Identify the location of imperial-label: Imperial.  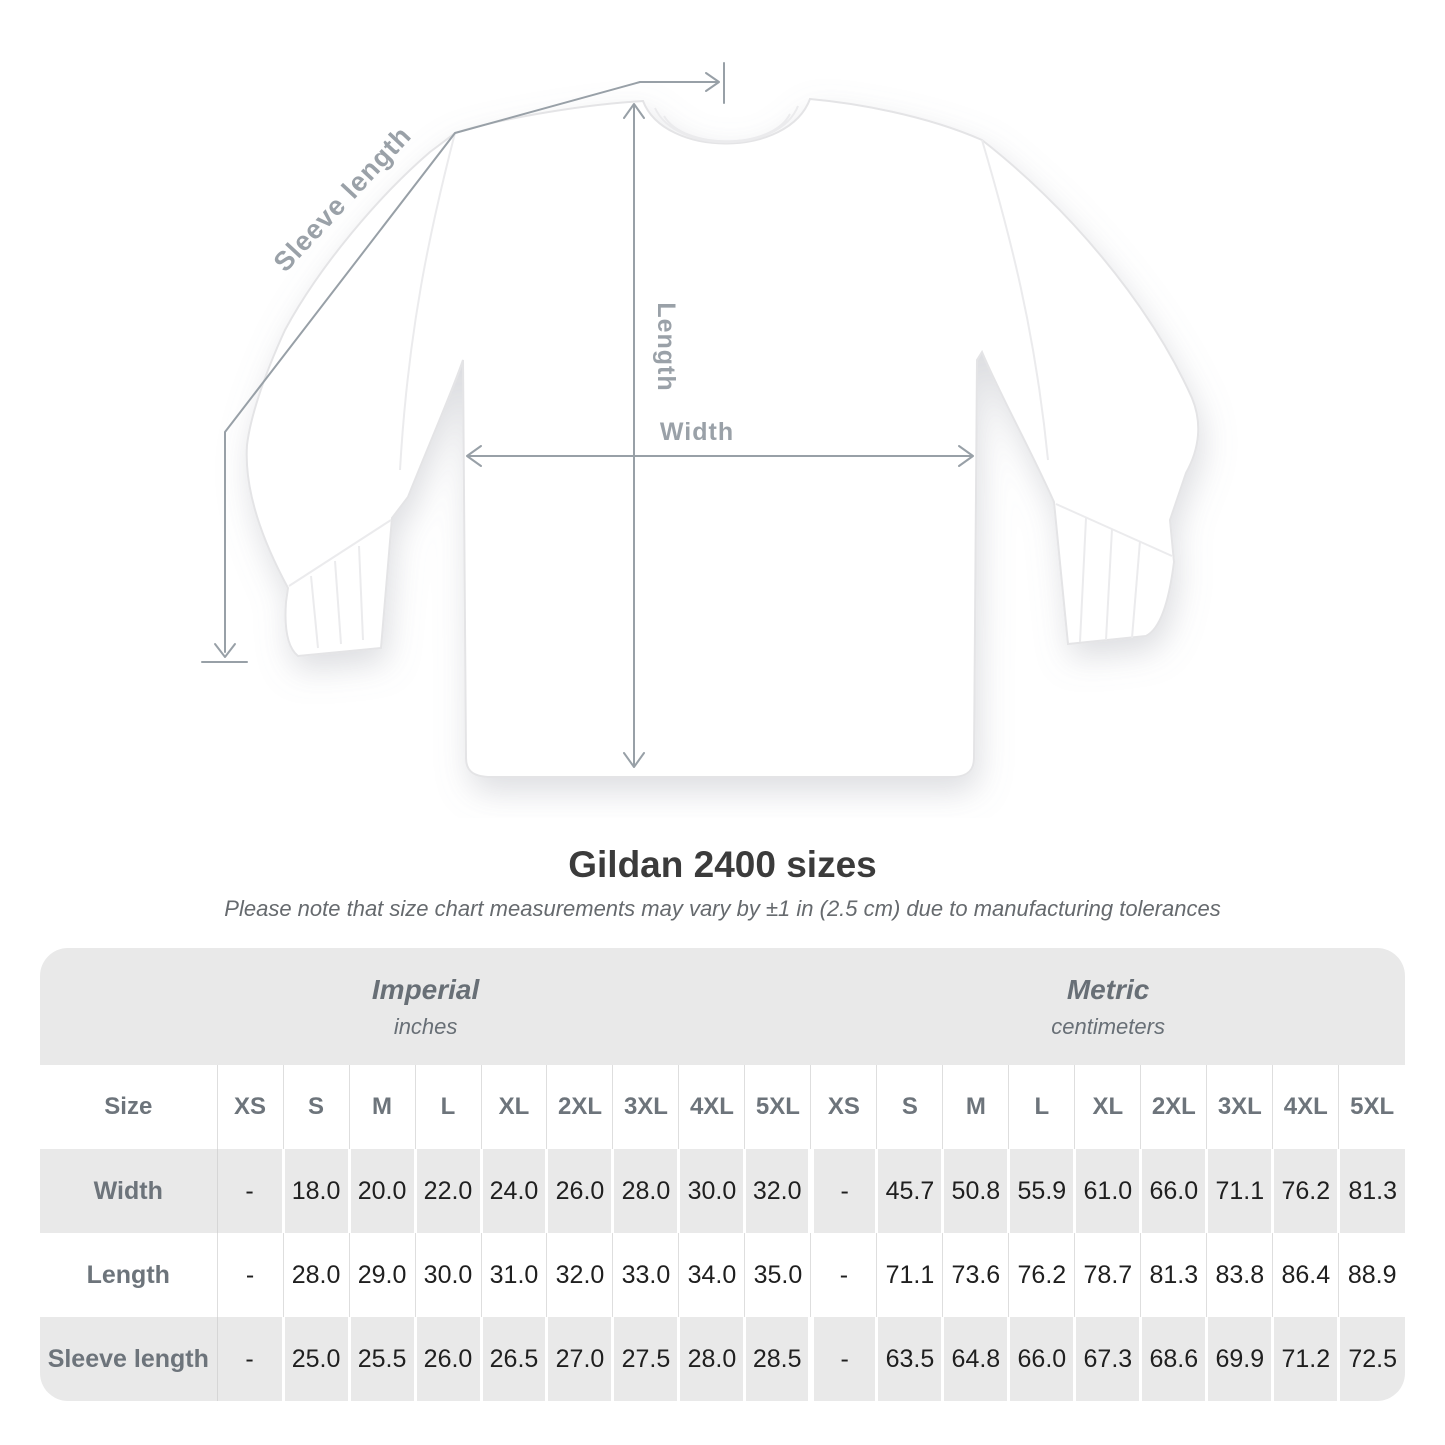
(425, 989).